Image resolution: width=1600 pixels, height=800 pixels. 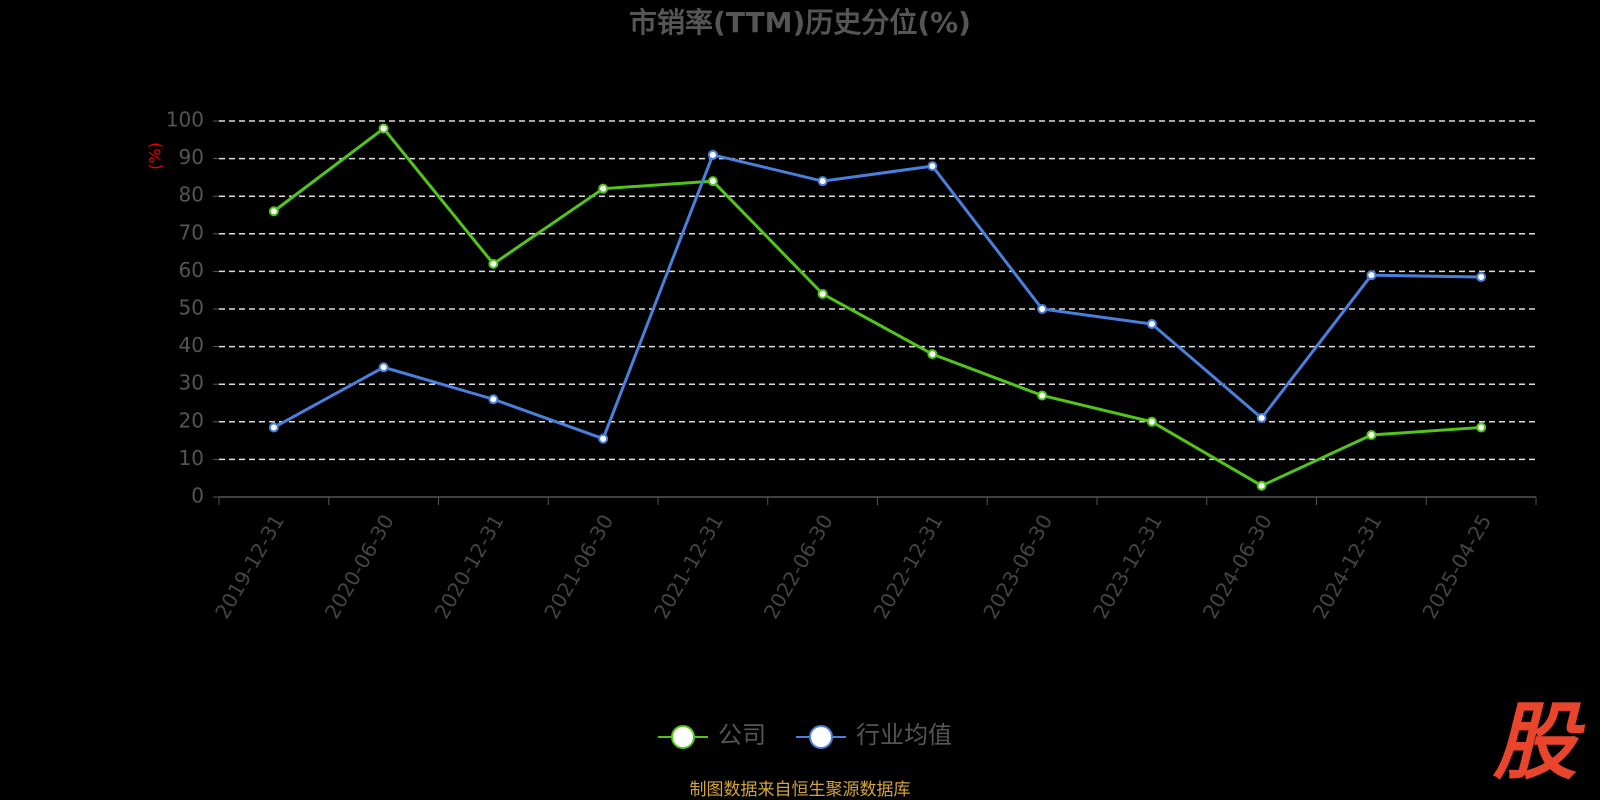 I want to click on x-tick-label: 2023-06-30, so click(x=1017, y=566).